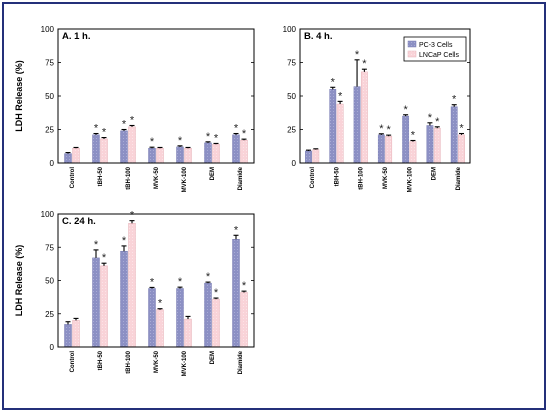 Image resolution: width=550 pixels, height=414 pixels. Describe the element at coordinates (412, 44) in the screenshot. I see `legend-swatch` at that location.